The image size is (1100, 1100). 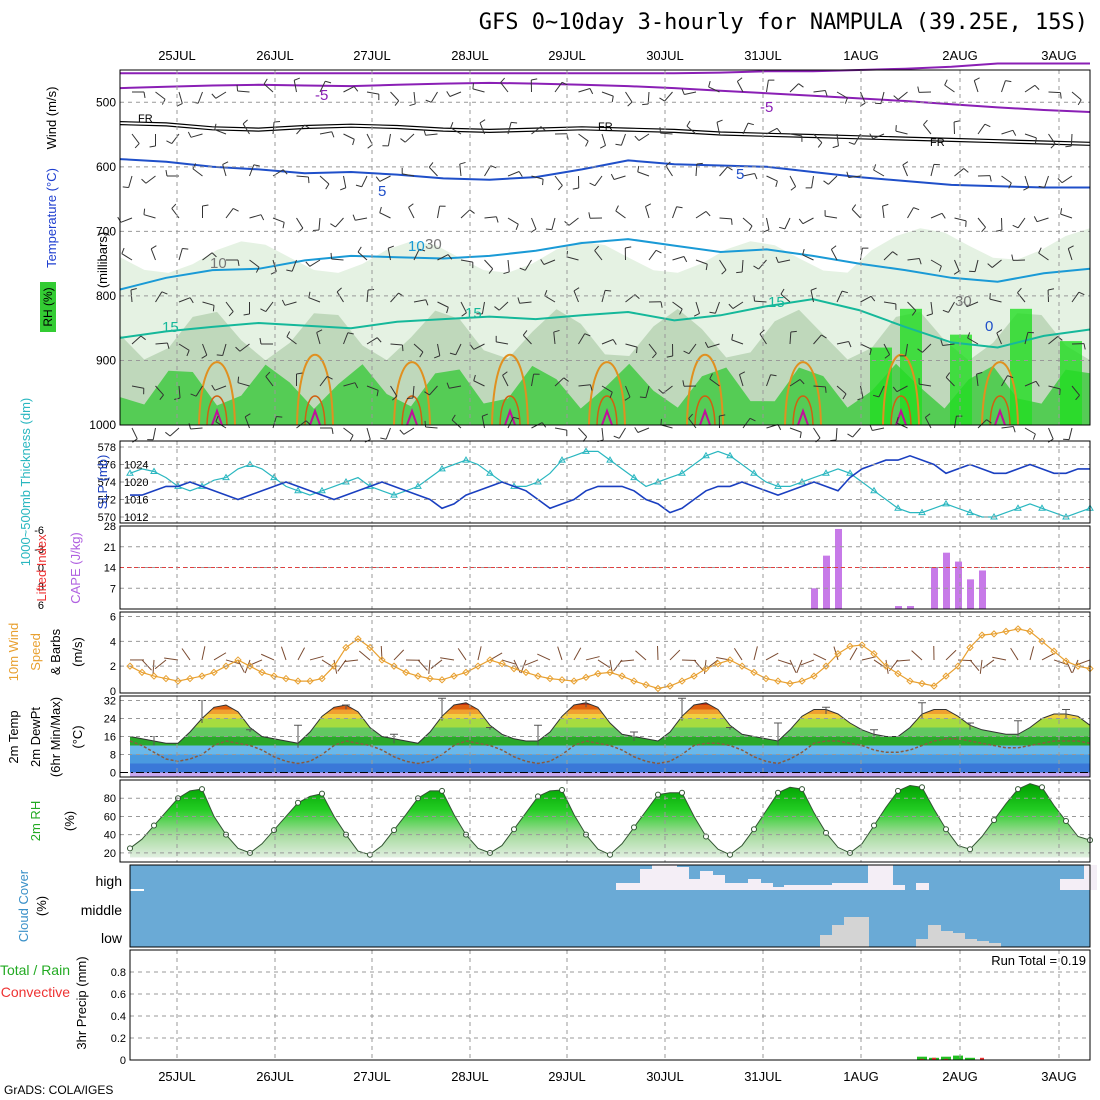 What do you see at coordinates (473, 313) in the screenshot?
I see `contour-label: 15` at bounding box center [473, 313].